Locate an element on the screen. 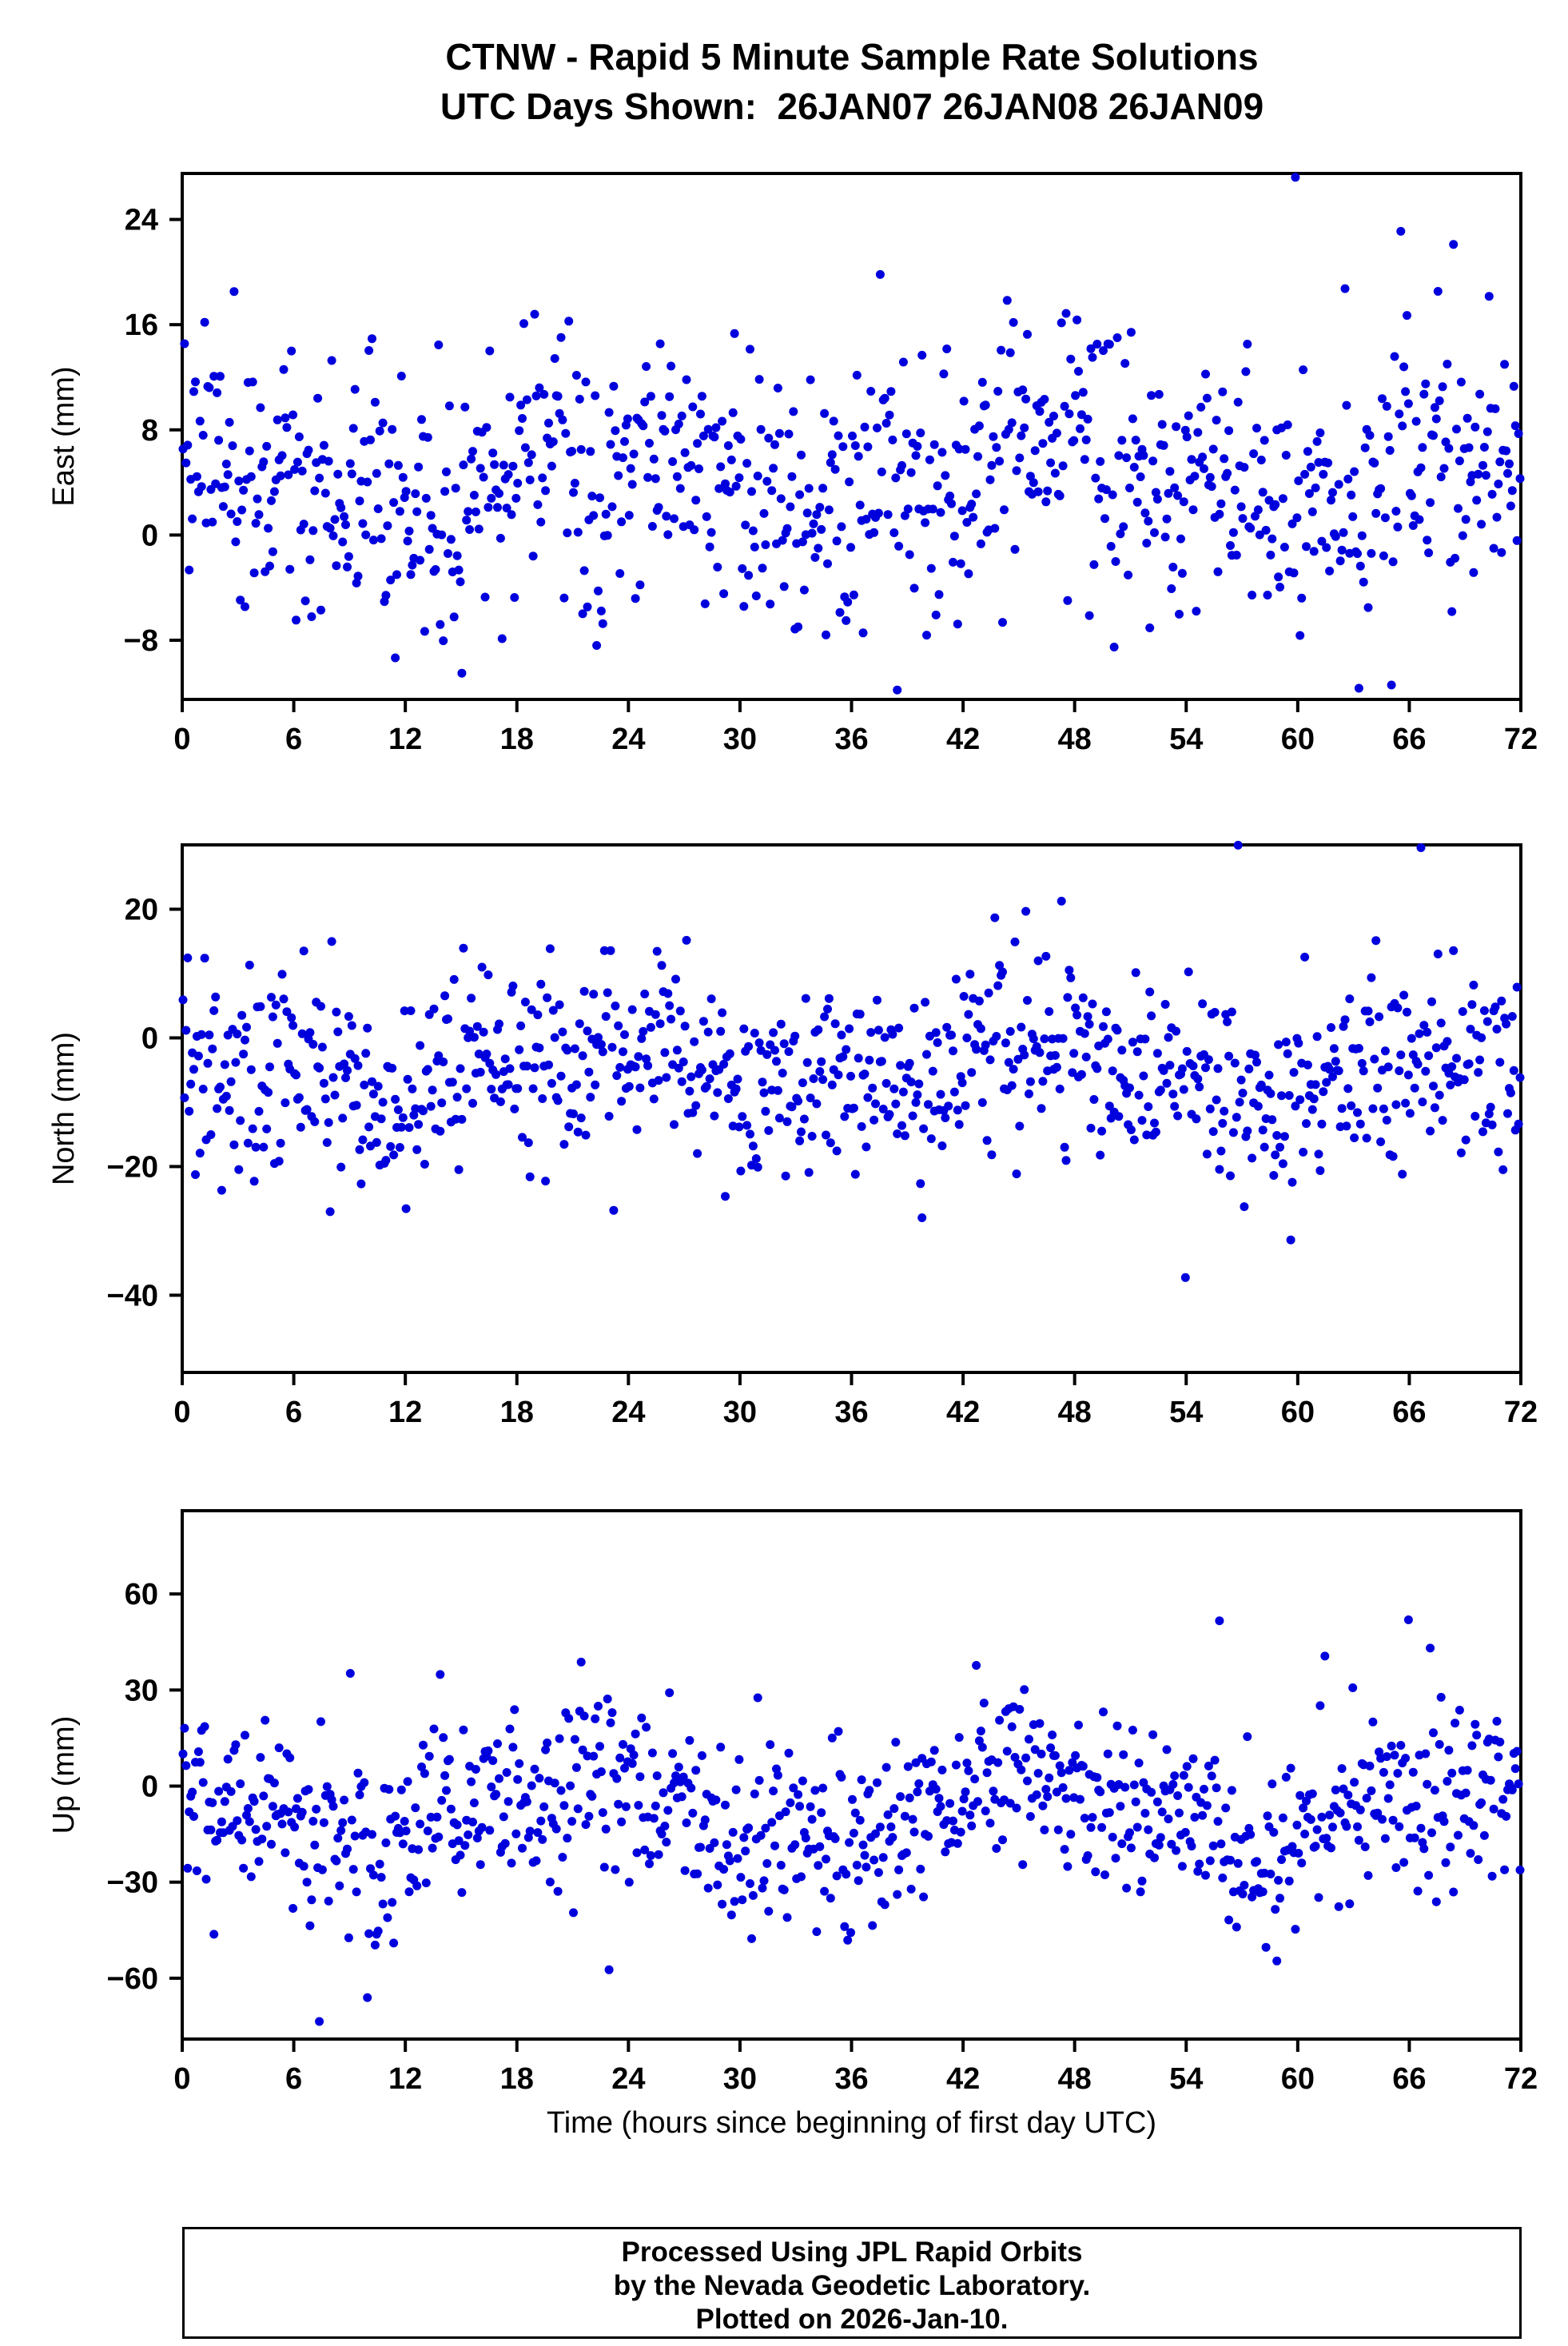  x-tick-label: 30 is located at coordinates (740, 1413).